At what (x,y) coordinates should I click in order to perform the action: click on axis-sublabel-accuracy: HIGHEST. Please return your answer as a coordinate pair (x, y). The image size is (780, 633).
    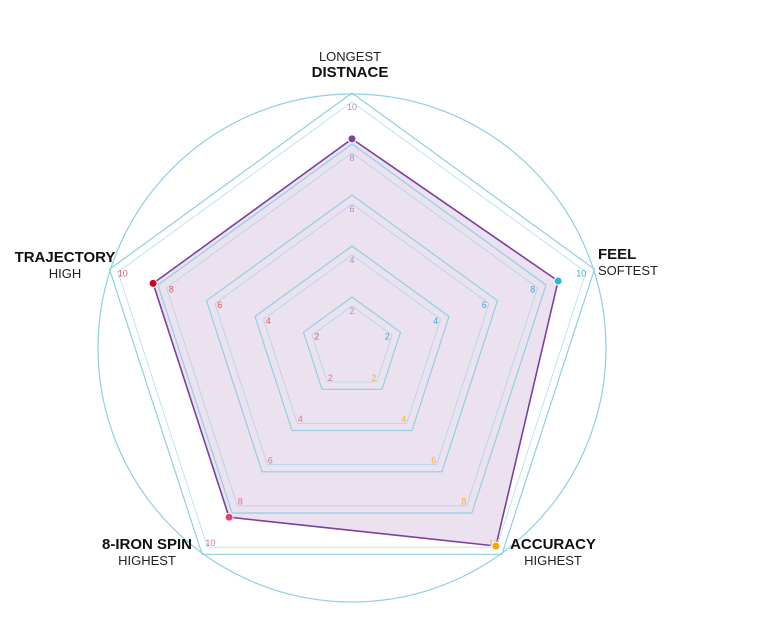
    Looking at the image, I should click on (553, 560).